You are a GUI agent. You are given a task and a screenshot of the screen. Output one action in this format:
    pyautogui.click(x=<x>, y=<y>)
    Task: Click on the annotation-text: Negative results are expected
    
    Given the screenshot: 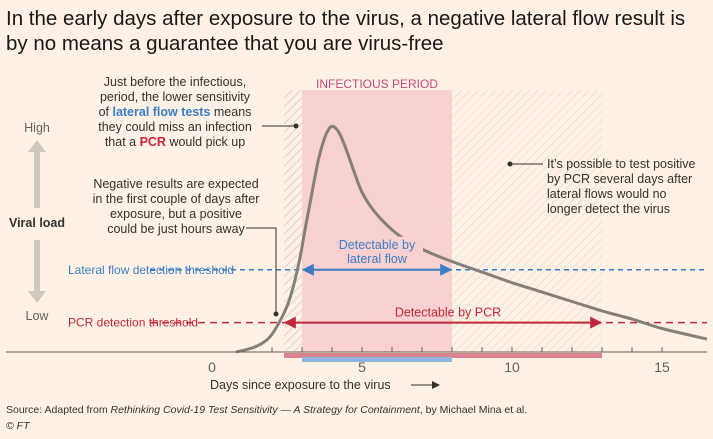 What is the action you would take?
    pyautogui.click(x=175, y=184)
    